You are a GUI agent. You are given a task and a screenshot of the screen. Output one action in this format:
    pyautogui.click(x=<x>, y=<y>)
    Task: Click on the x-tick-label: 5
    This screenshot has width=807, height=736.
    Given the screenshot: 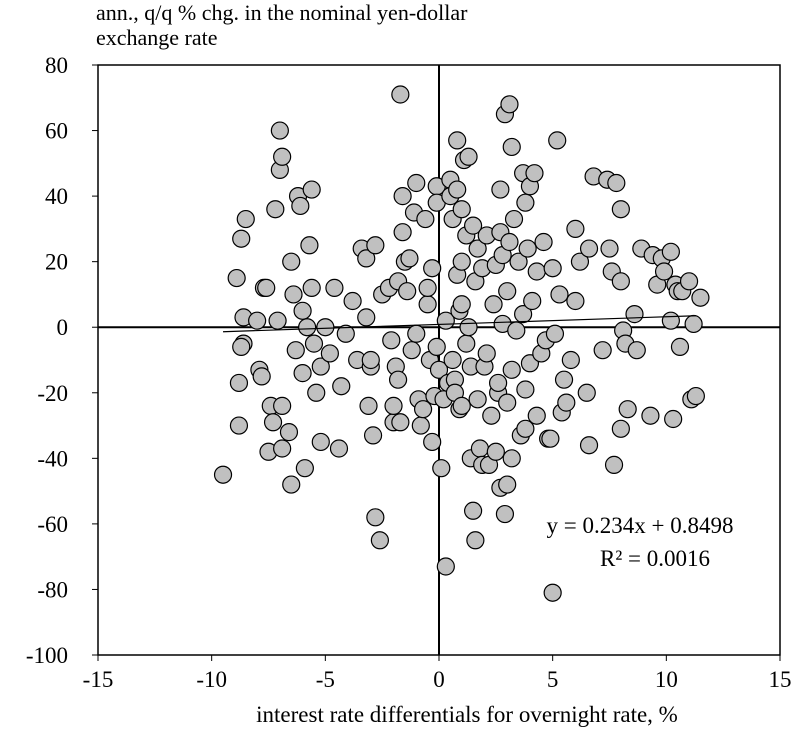 What is the action you would take?
    pyautogui.click(x=553, y=679)
    